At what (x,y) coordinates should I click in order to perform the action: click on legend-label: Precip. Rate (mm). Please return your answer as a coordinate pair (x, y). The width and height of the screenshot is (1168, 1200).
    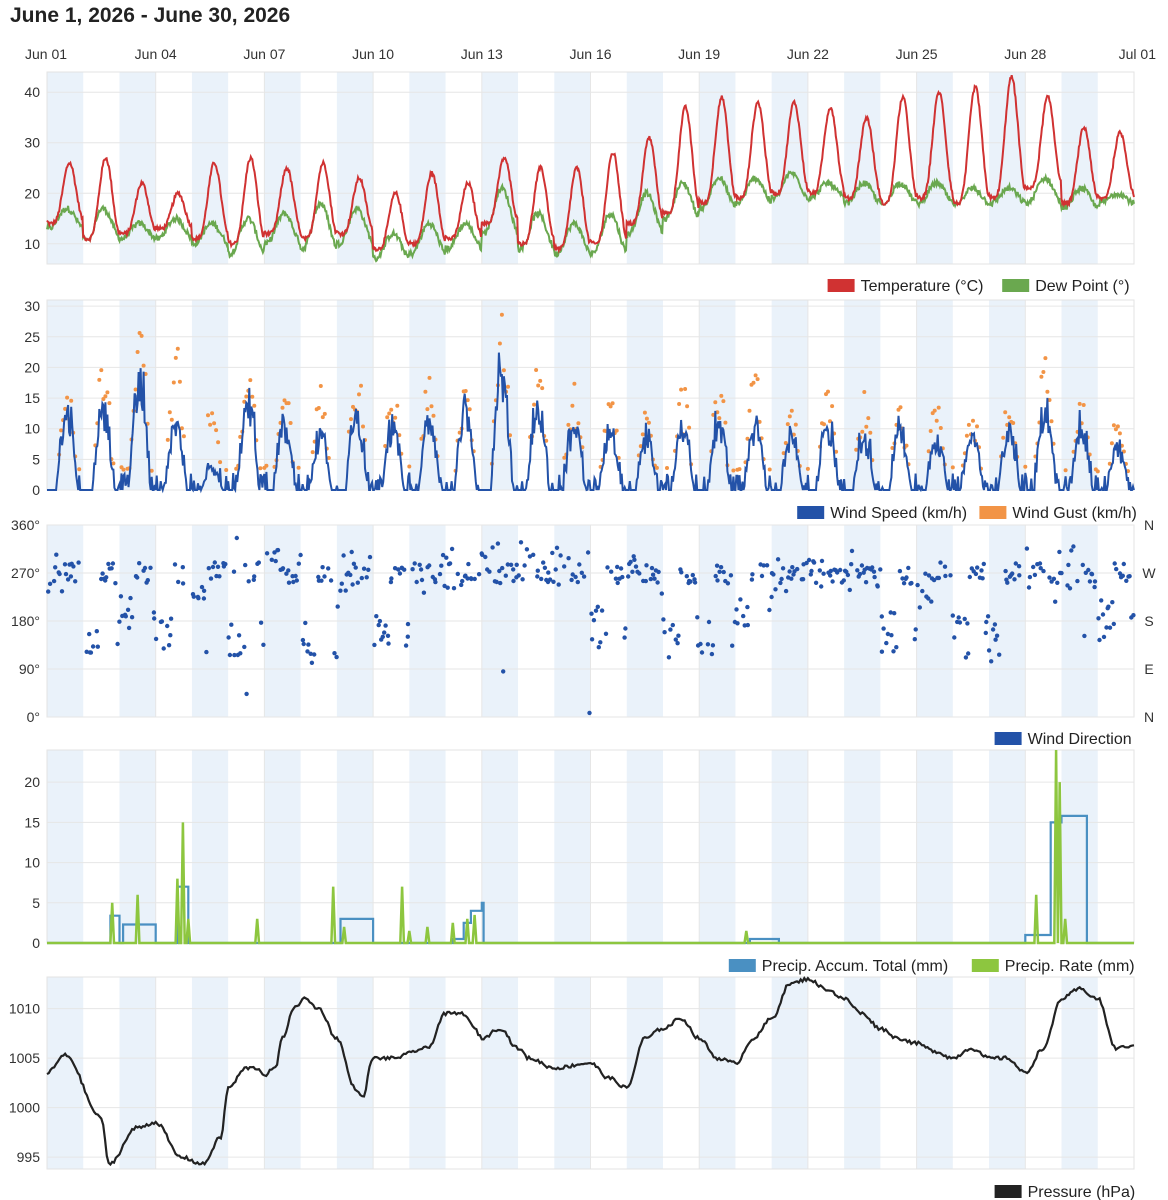
    Looking at the image, I should click on (1070, 966).